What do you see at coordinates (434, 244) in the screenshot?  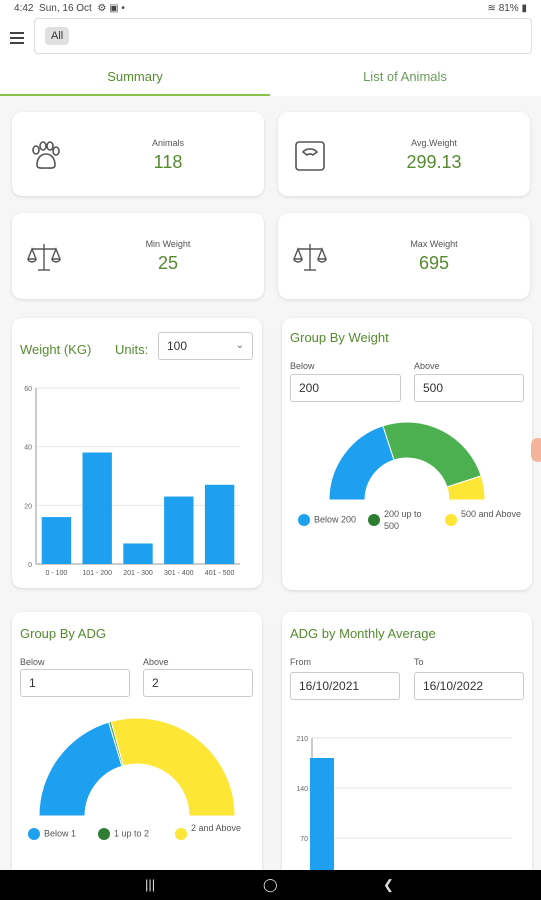 I see `max-weight-label: Max Weight` at bounding box center [434, 244].